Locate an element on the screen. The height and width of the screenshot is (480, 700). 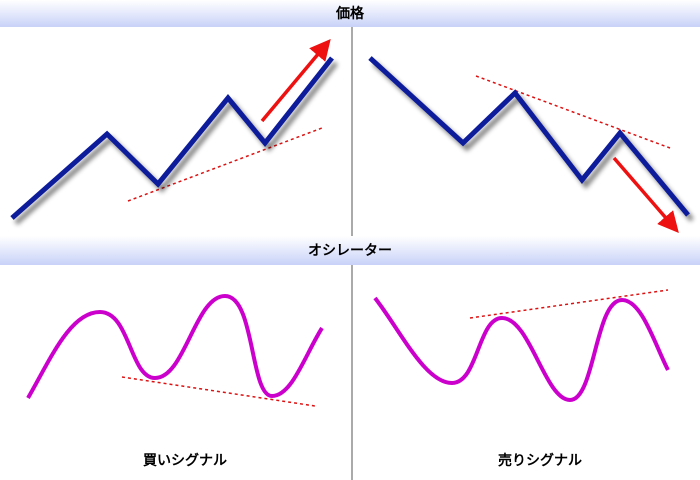
sell-signal-label: 売りシグナル is located at coordinates (540, 460).